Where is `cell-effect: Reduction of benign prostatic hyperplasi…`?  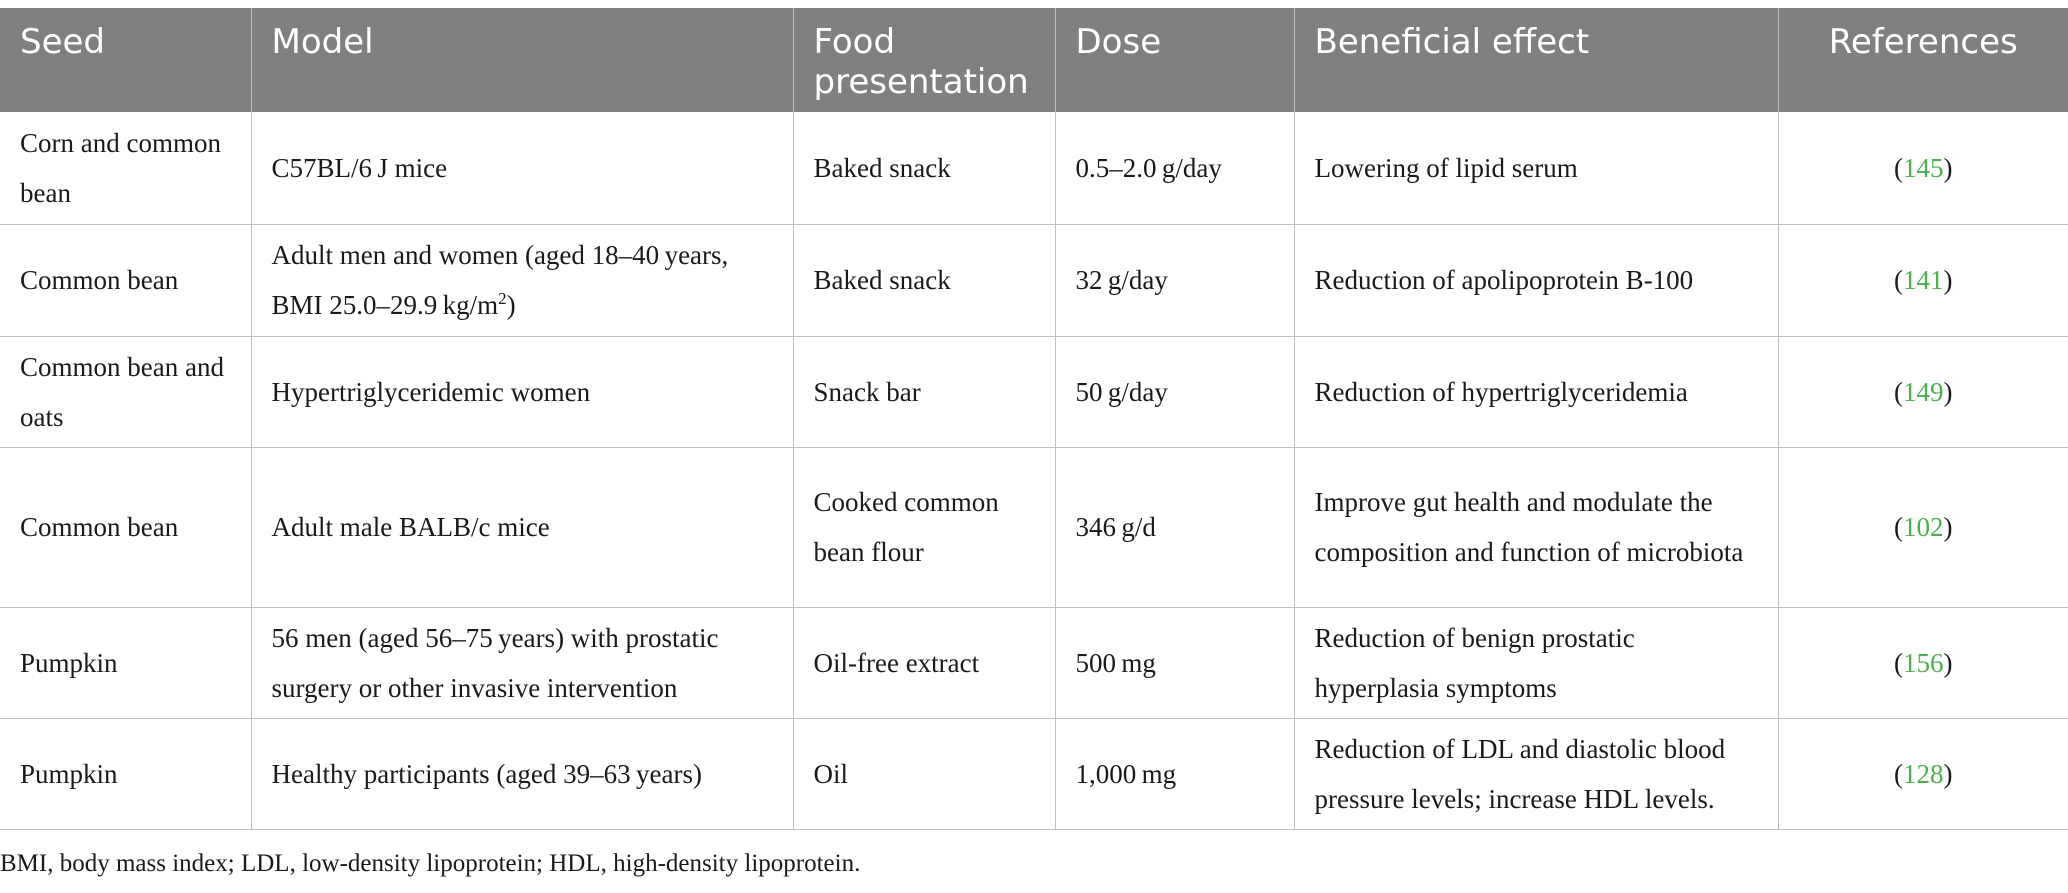
cell-effect: Reduction of benign prostatic hyperplasi… is located at coordinates (1536, 663).